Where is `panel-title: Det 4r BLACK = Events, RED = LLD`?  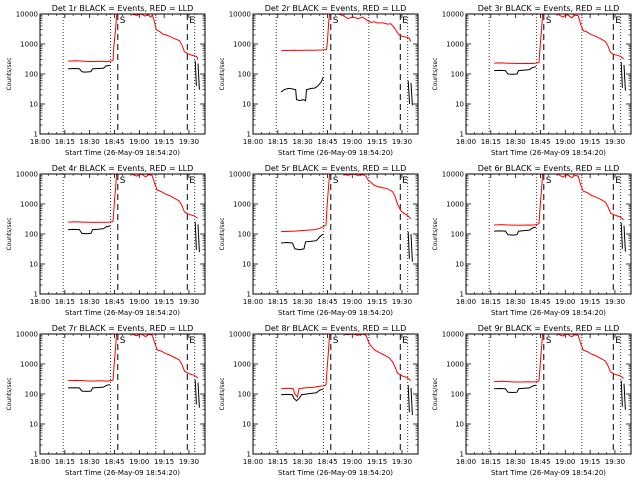
panel-title: Det 4r BLACK = Events, RED = LLD is located at coordinates (123, 168).